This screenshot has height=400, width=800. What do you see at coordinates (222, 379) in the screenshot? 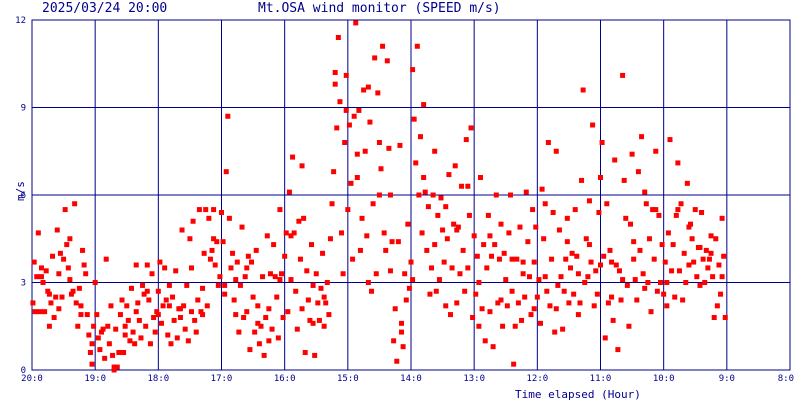
I see `x-tick-label: 17:0` at bounding box center [222, 379].